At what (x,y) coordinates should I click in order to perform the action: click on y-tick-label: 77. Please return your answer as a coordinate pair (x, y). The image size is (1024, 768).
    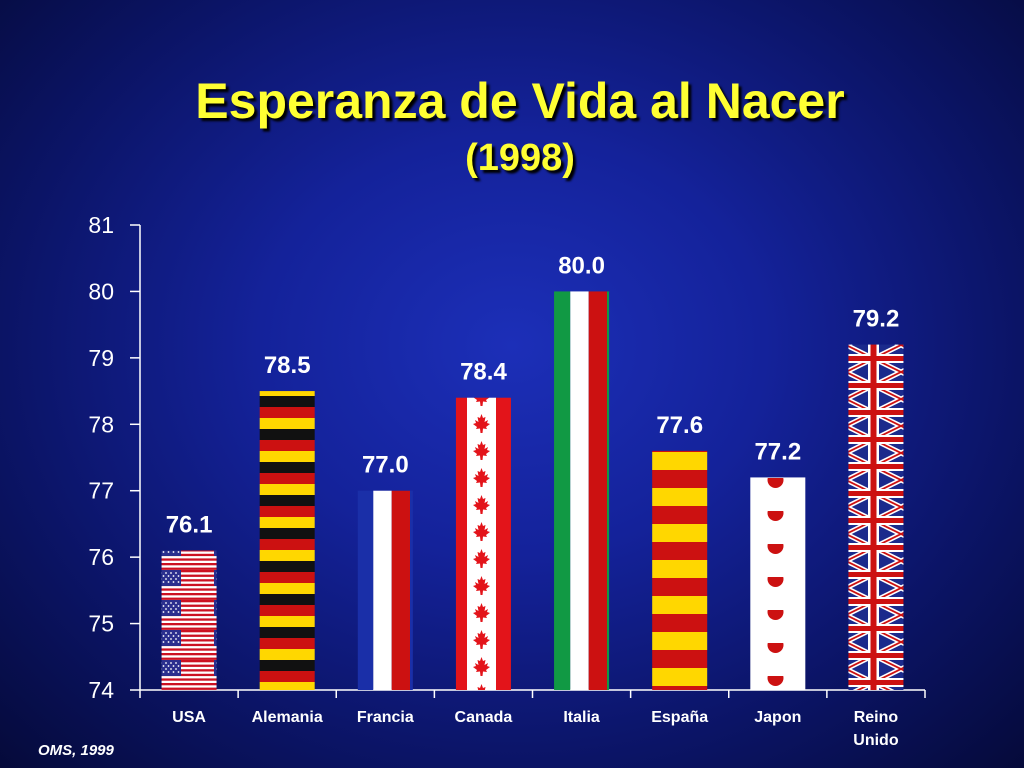
    Looking at the image, I should click on (101, 491).